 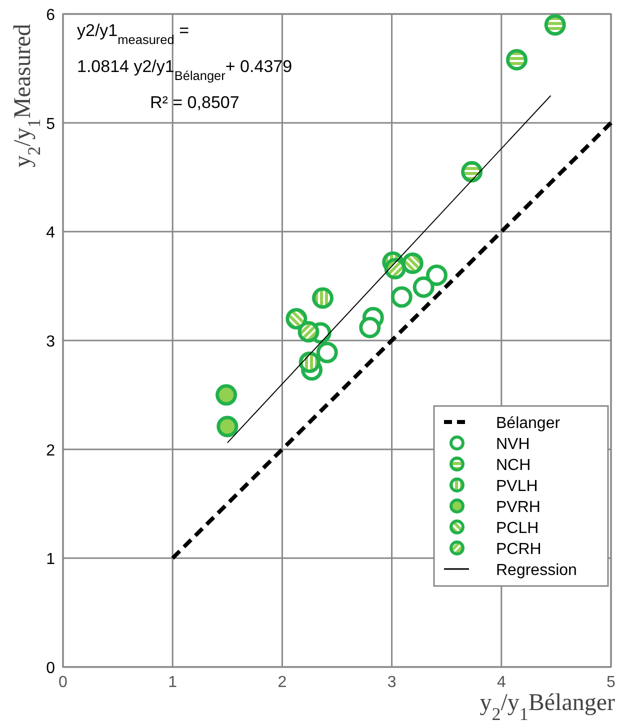 What do you see at coordinates (519, 549) in the screenshot?
I see `legend-label: PCRH` at bounding box center [519, 549].